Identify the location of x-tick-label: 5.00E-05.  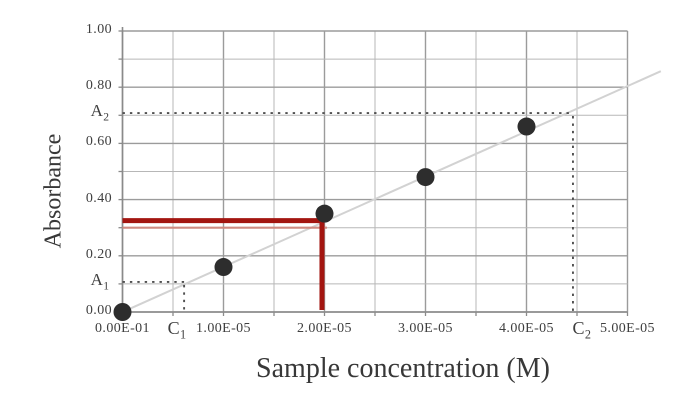
(627, 328).